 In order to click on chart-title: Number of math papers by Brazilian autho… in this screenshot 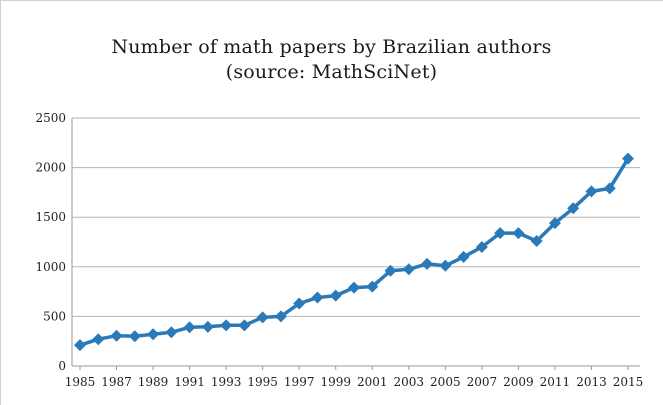, I will do `click(331, 47)`.